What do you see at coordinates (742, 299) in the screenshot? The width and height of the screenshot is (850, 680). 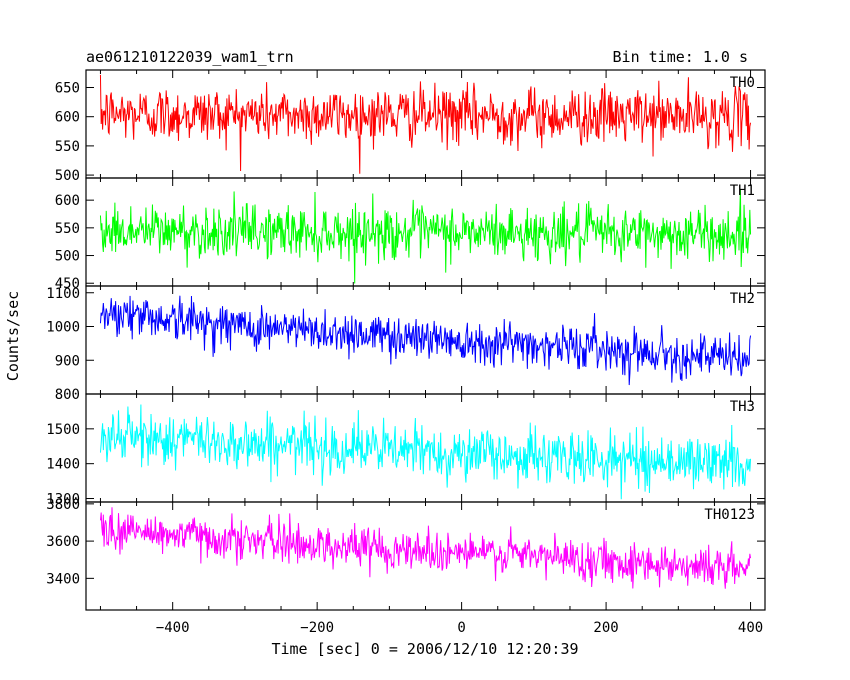 I see `panel-label-th2: TH2` at bounding box center [742, 299].